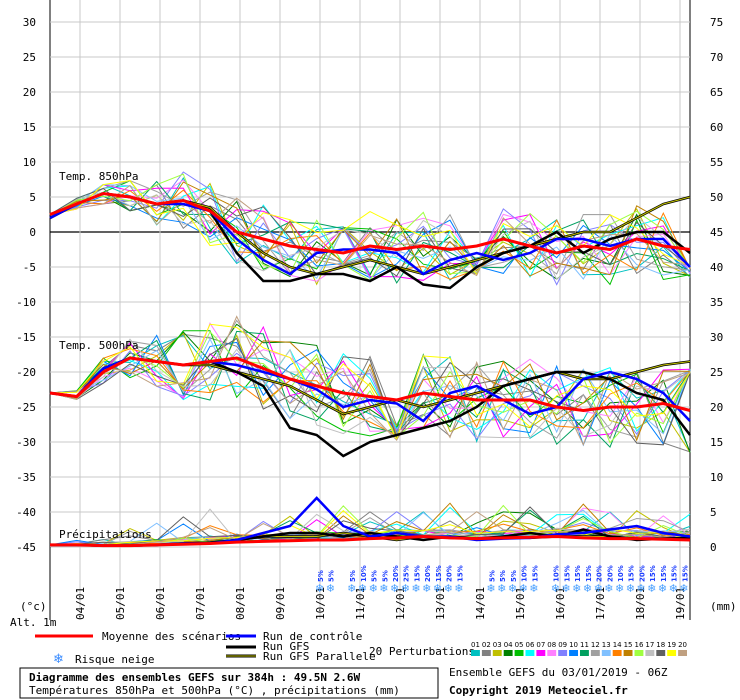 This screenshot has height=700, width=740. What do you see at coordinates (579, 648) in the screenshot?
I see `perturbation-legend: 01 02 03 04 05 06 07 08 09 10 11 12 13 14 15 16 17 18 19 20` at bounding box center [579, 648].